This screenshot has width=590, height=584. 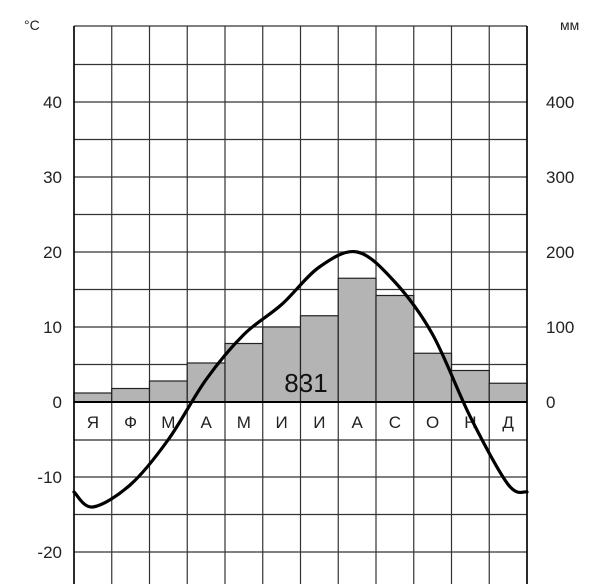 I want to click on month-label: Я, so click(x=93, y=422).